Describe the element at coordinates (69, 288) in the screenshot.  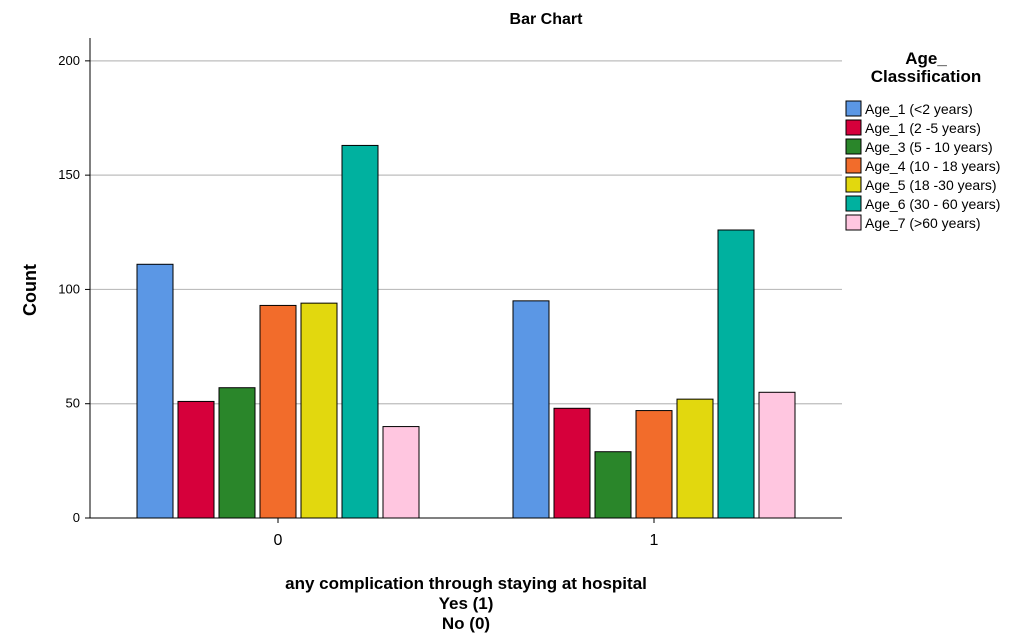
I see `y-tick-label: 100` at that location.